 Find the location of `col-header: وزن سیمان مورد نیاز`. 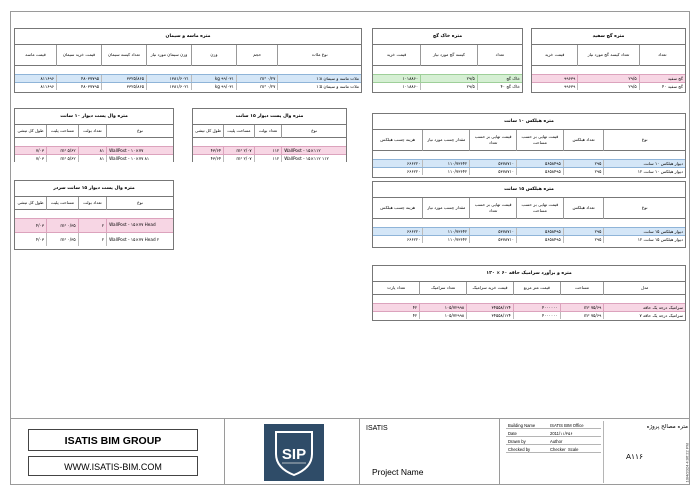

col-header: وزن سیمان مورد نیاز is located at coordinates (168, 55).